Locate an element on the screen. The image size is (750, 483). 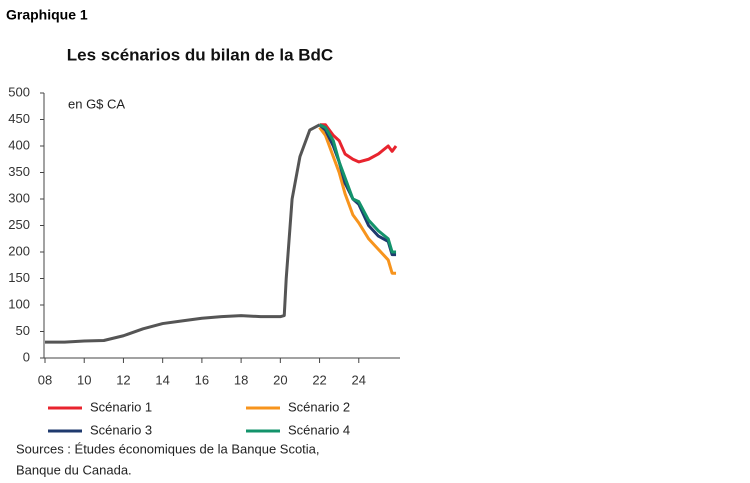
y-tick-label: 100 is located at coordinates (19, 303).